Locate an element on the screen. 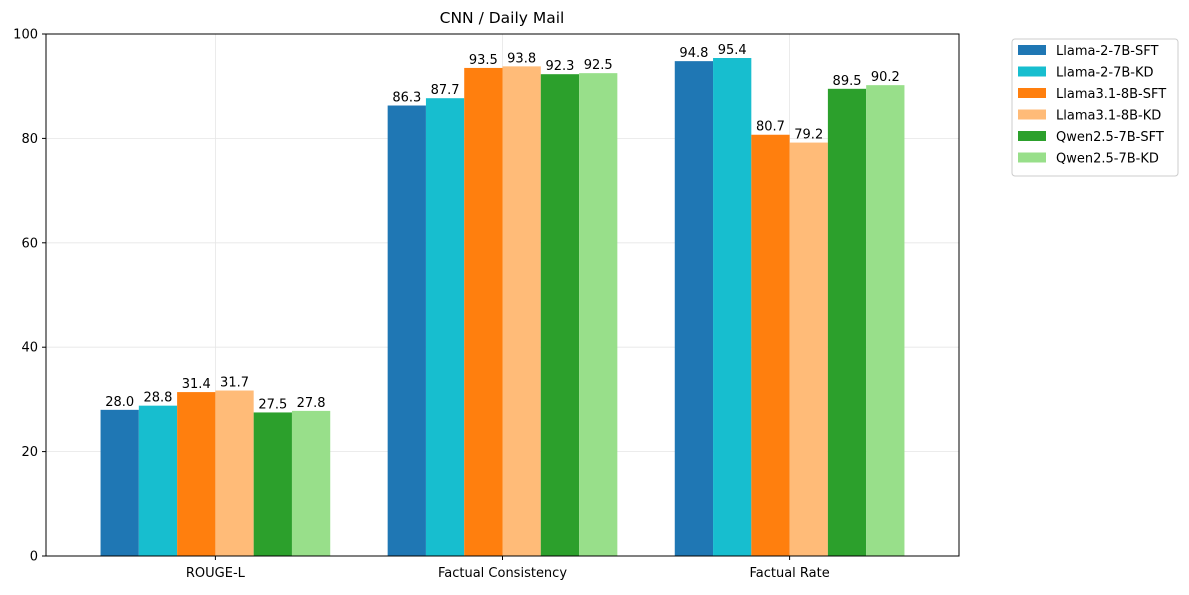  bar-value-label: 90.2 is located at coordinates (885, 77).